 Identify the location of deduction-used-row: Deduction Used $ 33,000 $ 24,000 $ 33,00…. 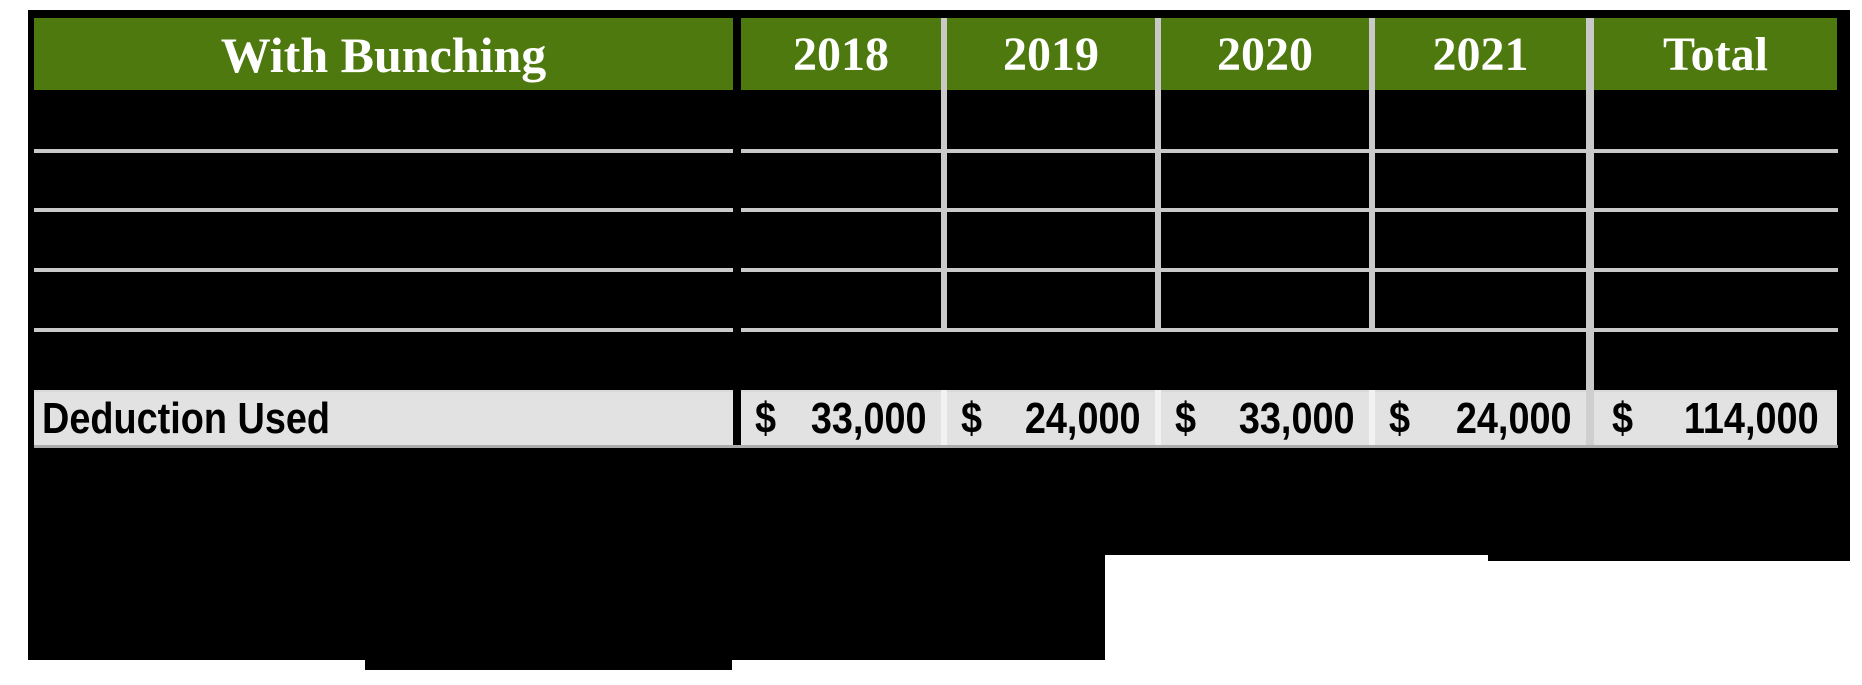
(939, 419).